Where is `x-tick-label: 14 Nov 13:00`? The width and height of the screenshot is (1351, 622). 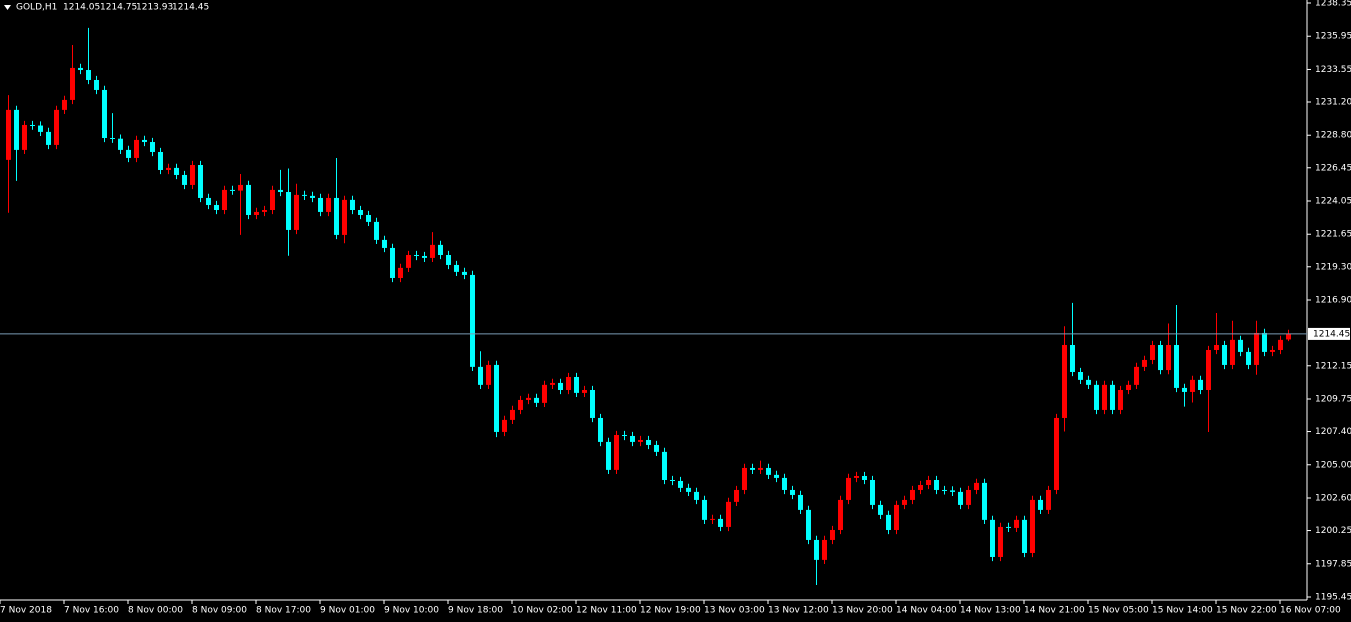 x-tick-label: 14 Nov 13:00 is located at coordinates (990, 611).